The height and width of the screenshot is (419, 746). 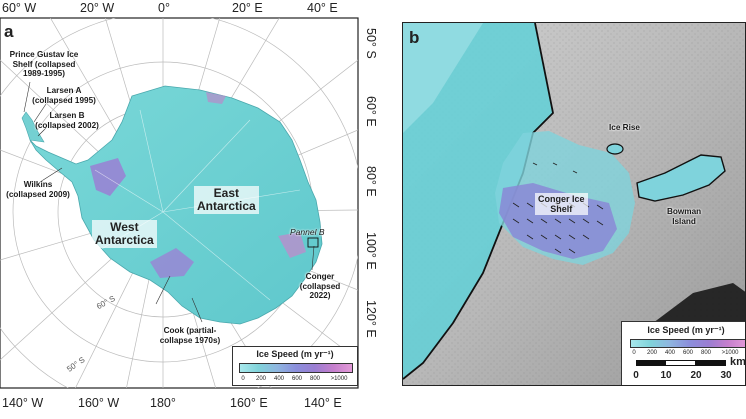 What do you see at coordinates (38, 189) in the screenshot?
I see `annotation-wilkins: Wilkins (collapsed 2009)` at bounding box center [38, 189].